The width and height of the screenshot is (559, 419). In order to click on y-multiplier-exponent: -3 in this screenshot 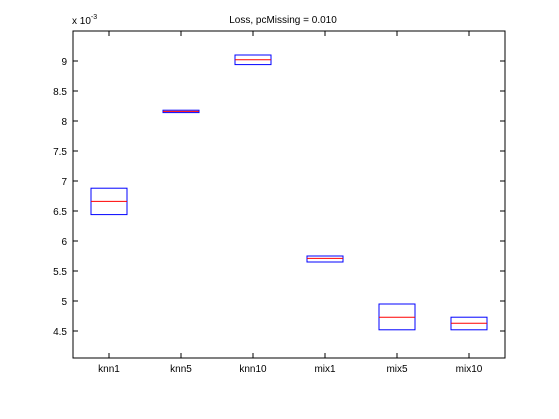, I will do `click(94, 17)`.